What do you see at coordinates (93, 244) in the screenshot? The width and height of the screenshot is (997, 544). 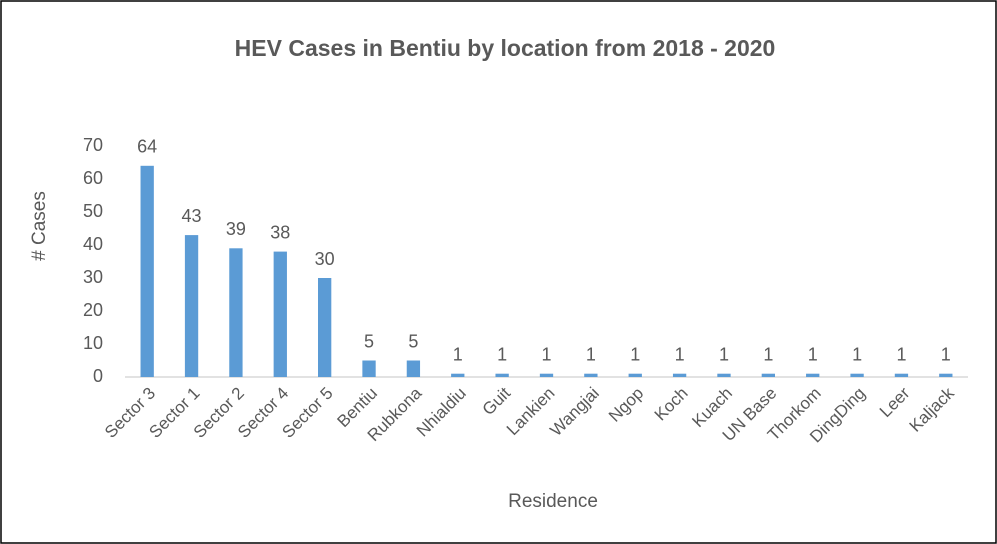 I see `y-tick-label: 40` at bounding box center [93, 244].